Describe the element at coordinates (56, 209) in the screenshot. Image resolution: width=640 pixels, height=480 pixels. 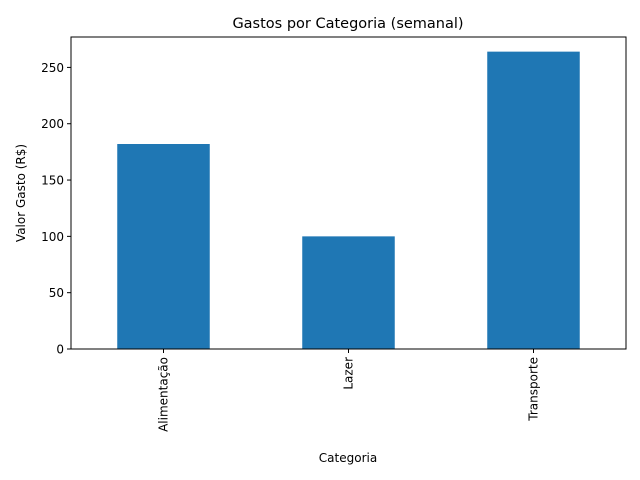
I see `y-axis: 0 50 100 150 200 250` at that location.